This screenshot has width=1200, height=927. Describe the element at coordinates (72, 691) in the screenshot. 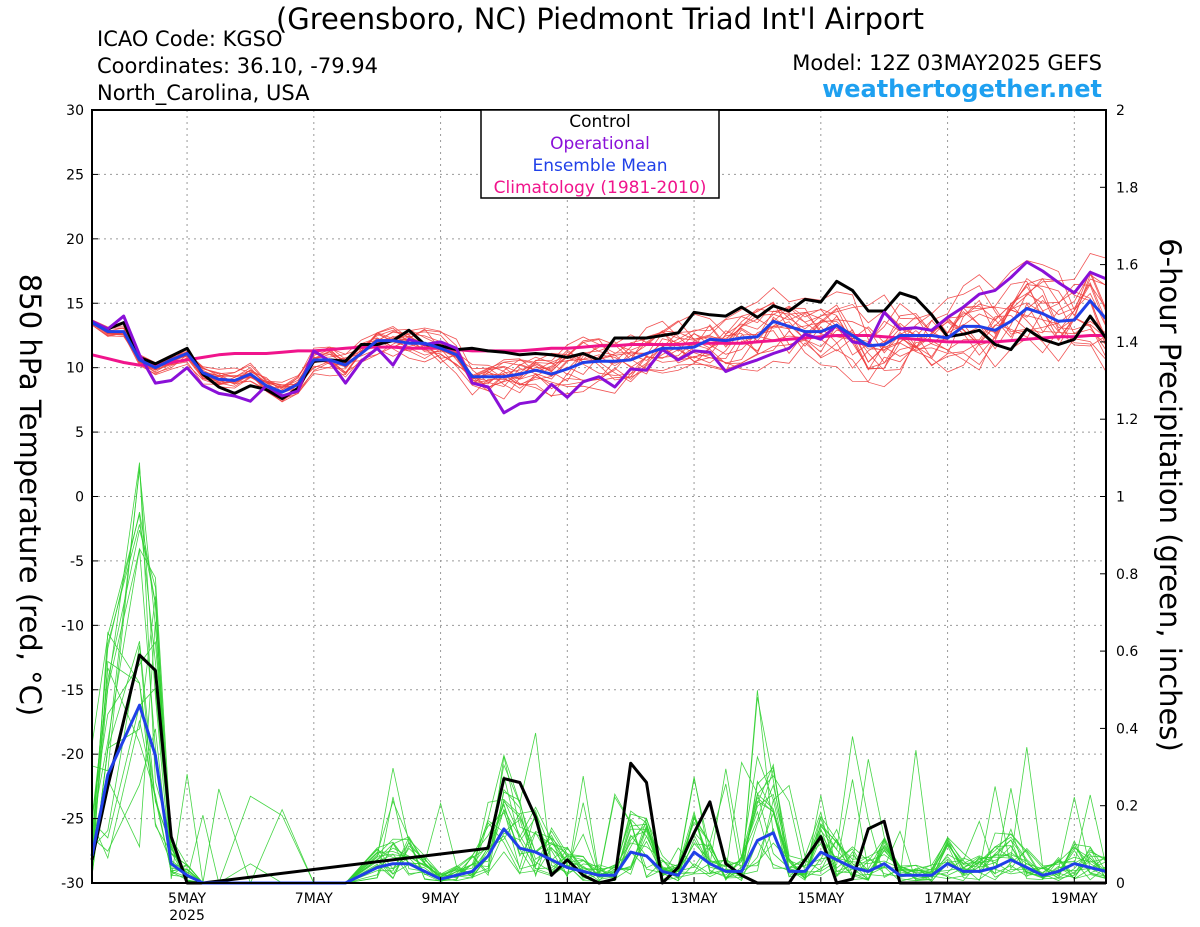

I see `y-tick-label-left: -15` at that location.